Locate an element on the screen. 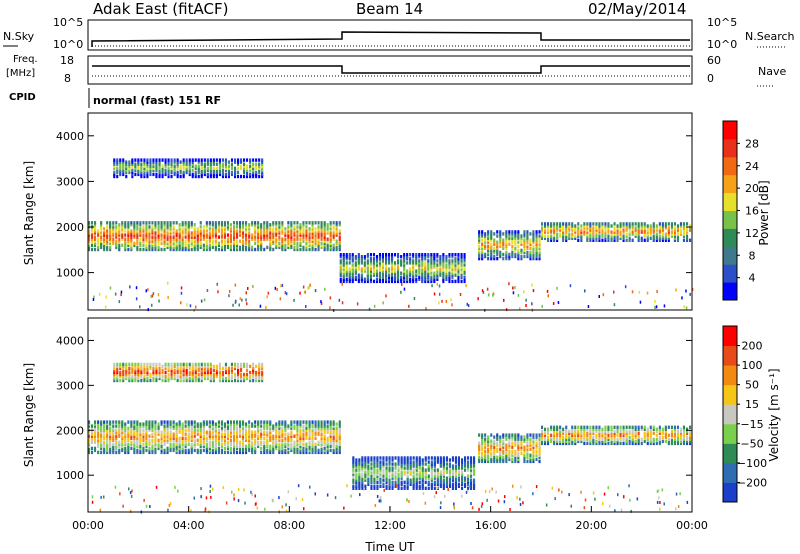 This screenshot has width=800, height=554. velocity-cell-band4 is located at coordinates (114, 368).